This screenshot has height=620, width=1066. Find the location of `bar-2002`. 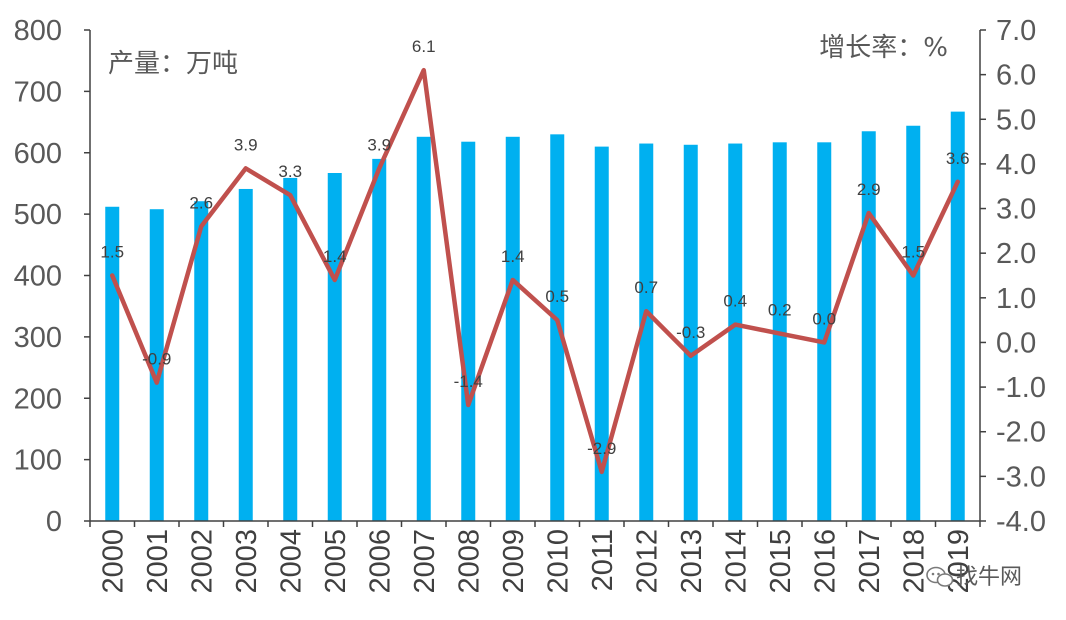

bar-2002 is located at coordinates (201, 361).